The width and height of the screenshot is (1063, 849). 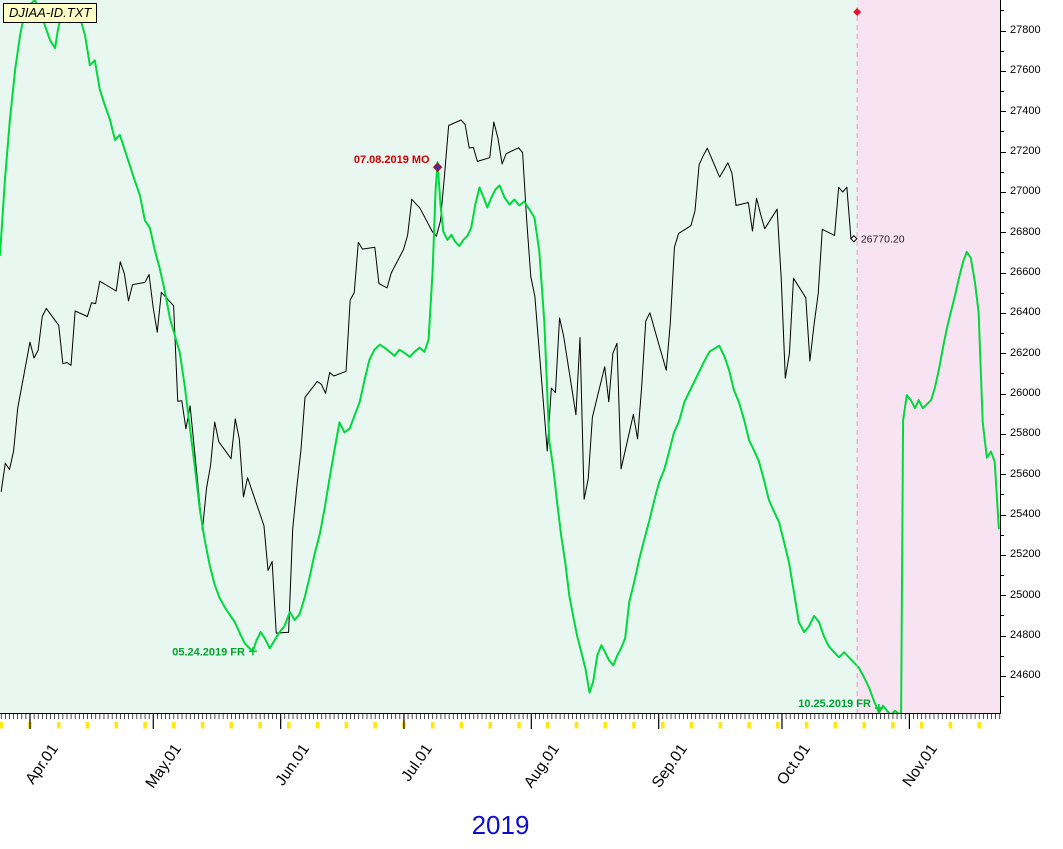 What do you see at coordinates (1025, 191) in the screenshot?
I see `y-axis-label: 27000` at bounding box center [1025, 191].